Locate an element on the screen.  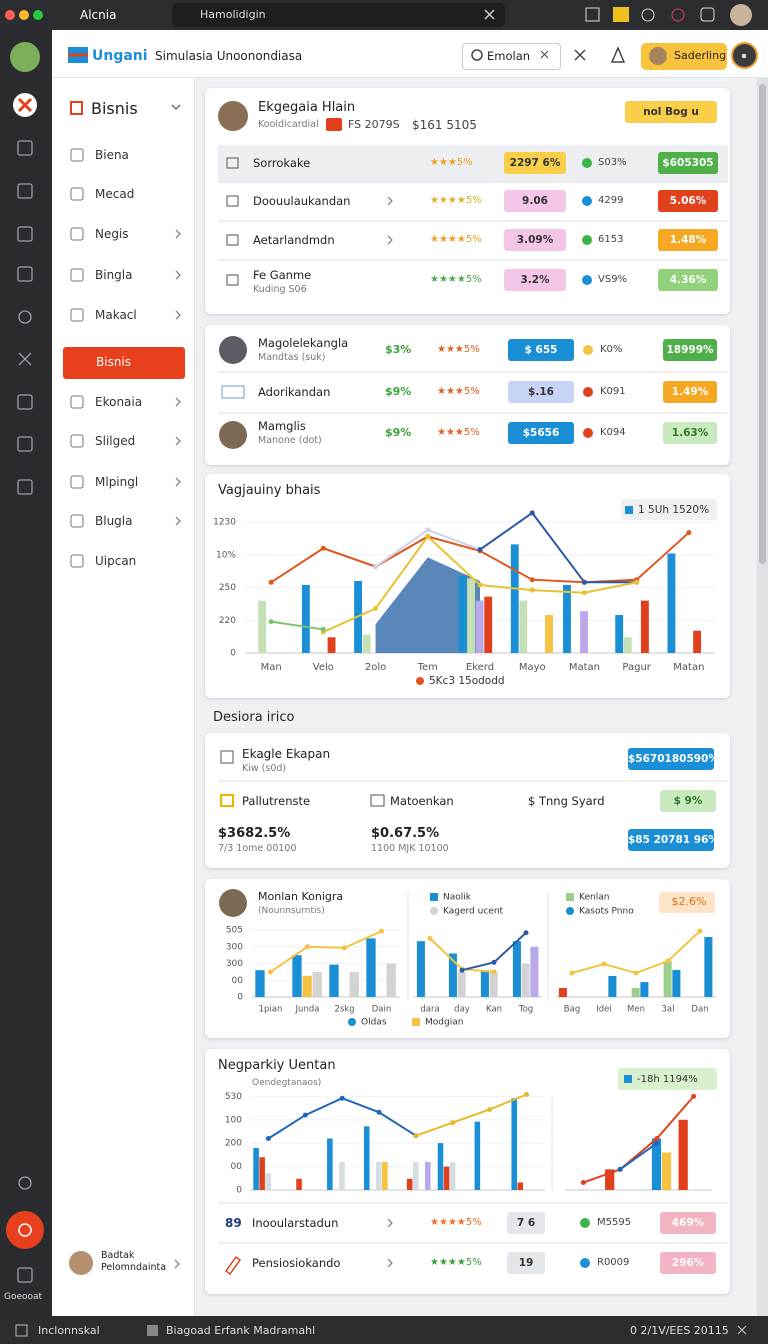
status: 4299 is located at coordinates (611, 200).